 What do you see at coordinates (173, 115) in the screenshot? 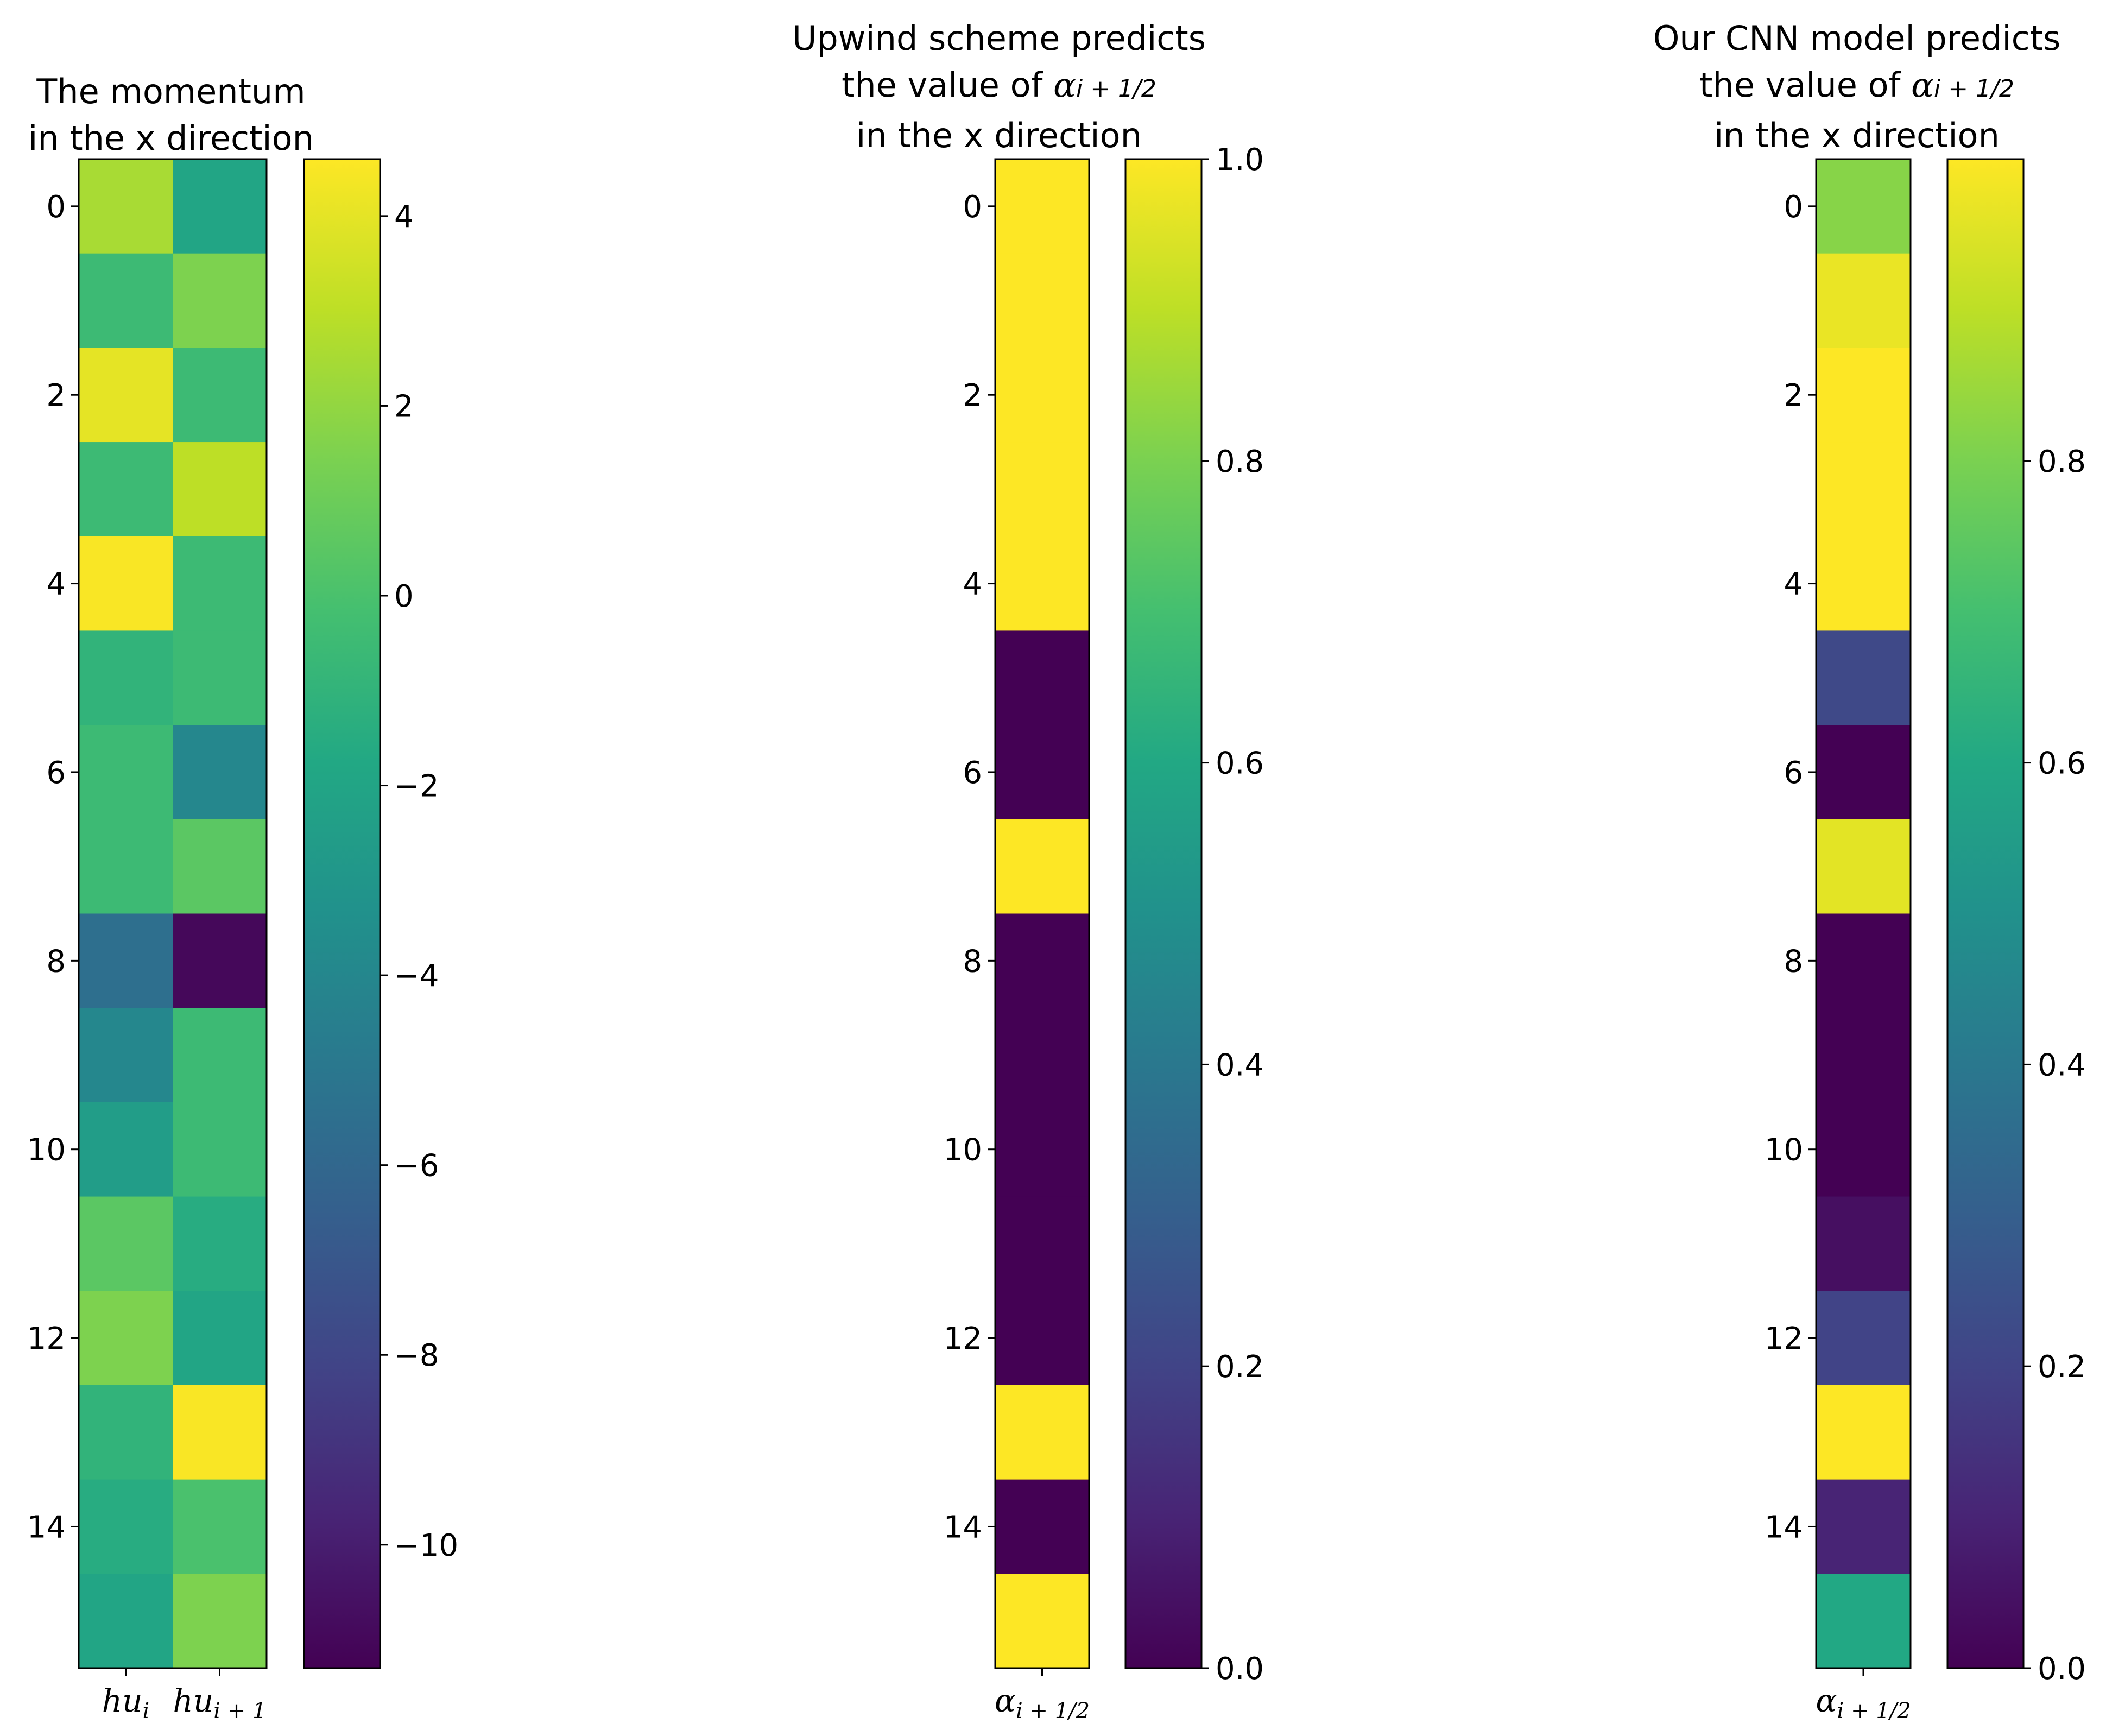
I see `chart-title-1: The momentum in the x direction` at bounding box center [173, 115].